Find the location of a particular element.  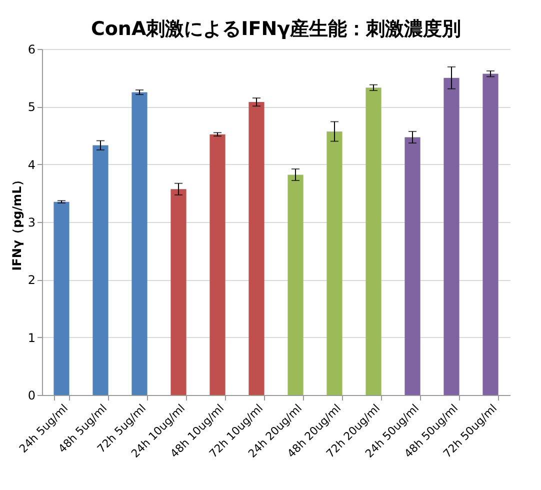

y-tick-label: 0 is located at coordinates (32, 395).